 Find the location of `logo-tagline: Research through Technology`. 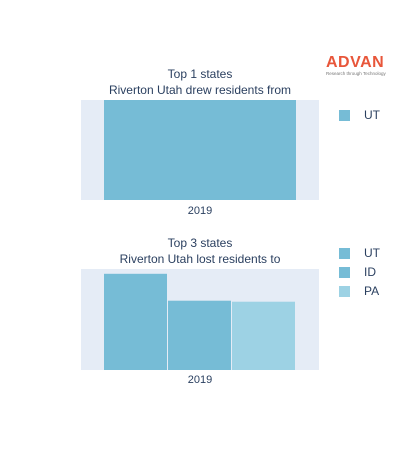

logo-tagline: Research through Technology is located at coordinates (356, 73).